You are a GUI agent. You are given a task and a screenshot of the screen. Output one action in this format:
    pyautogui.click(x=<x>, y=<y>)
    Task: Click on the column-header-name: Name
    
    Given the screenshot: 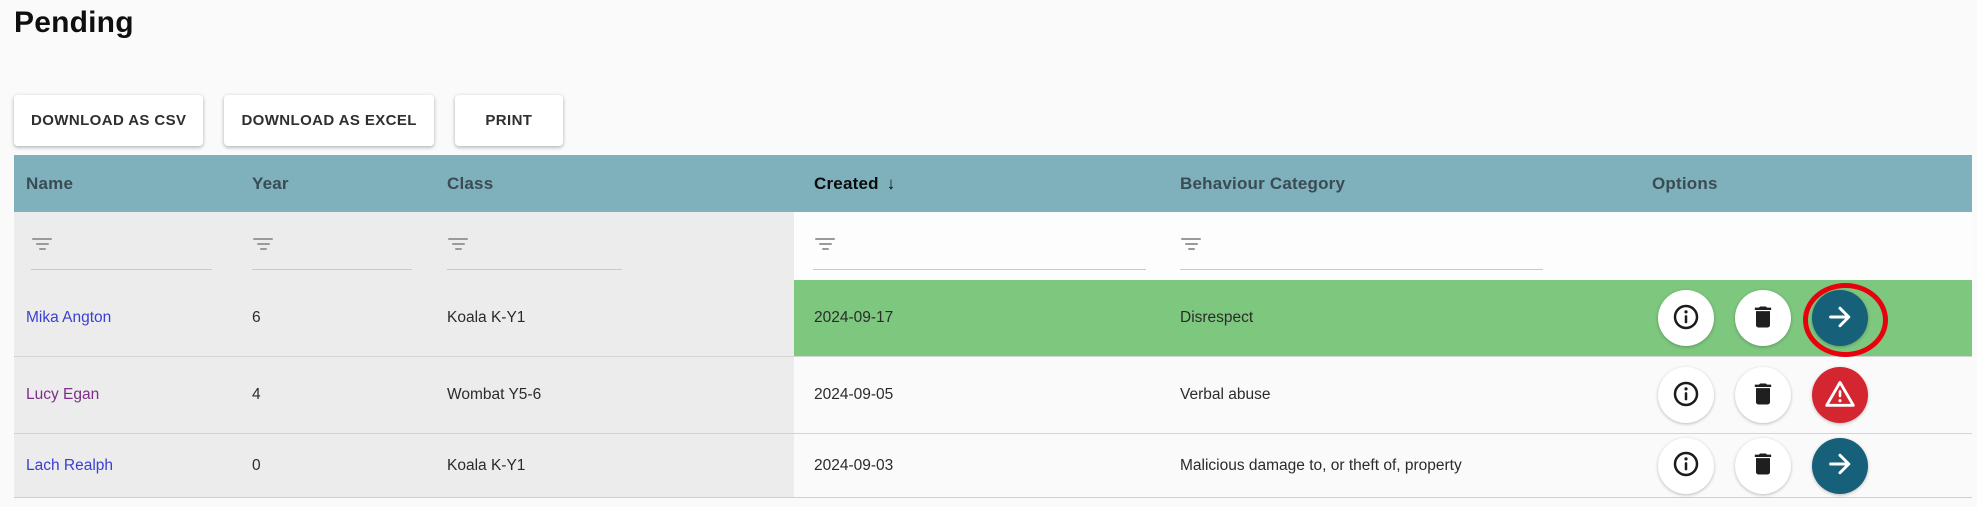 What is the action you would take?
    pyautogui.click(x=50, y=183)
    